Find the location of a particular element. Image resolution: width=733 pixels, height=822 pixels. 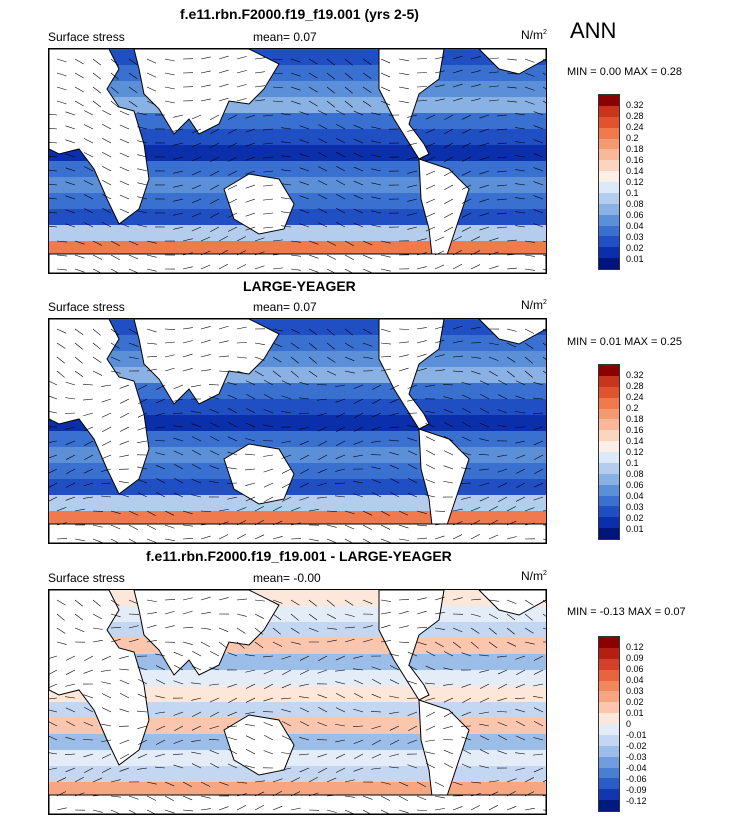

colorbar-label: -0.04 is located at coordinates (636, 768).